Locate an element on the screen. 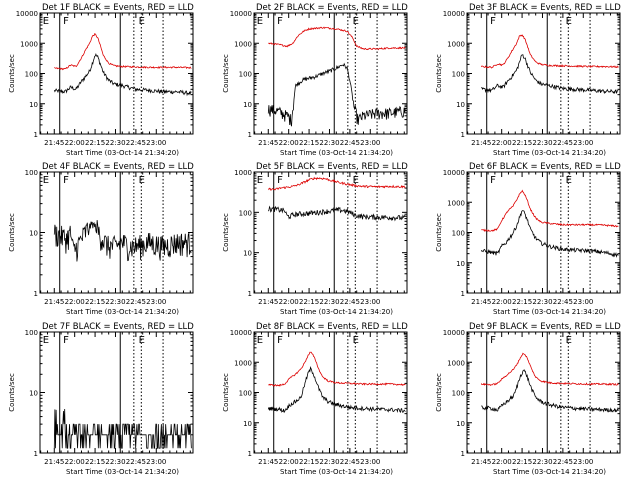  plot-frame is located at coordinates (330, 232).